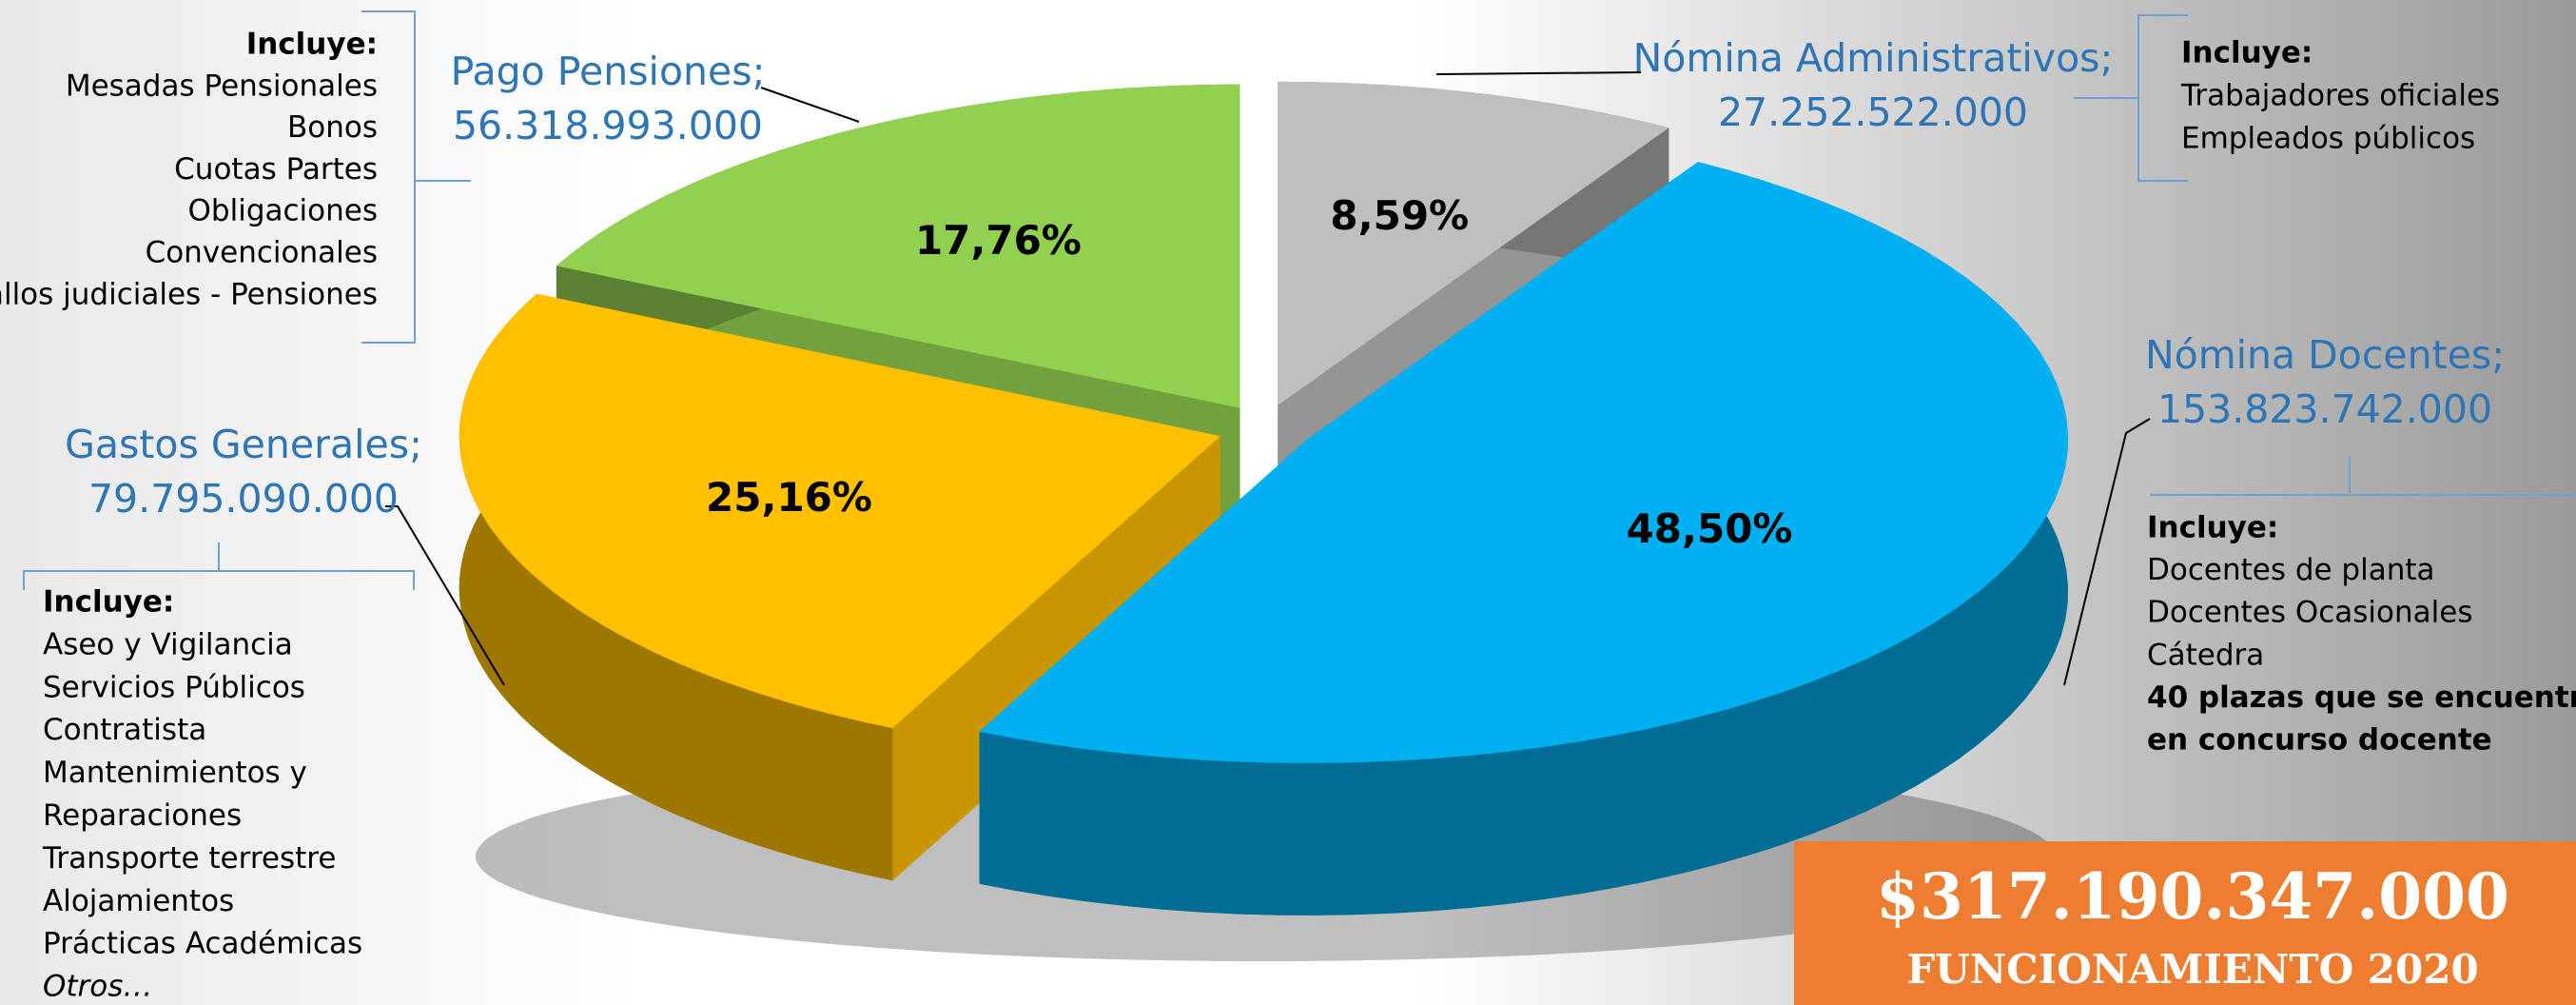 This screenshot has height=1005, width=2576. What do you see at coordinates (189, 294) in the screenshot?
I see `includes-item: Fallos judiciales - Pensiones` at bounding box center [189, 294].